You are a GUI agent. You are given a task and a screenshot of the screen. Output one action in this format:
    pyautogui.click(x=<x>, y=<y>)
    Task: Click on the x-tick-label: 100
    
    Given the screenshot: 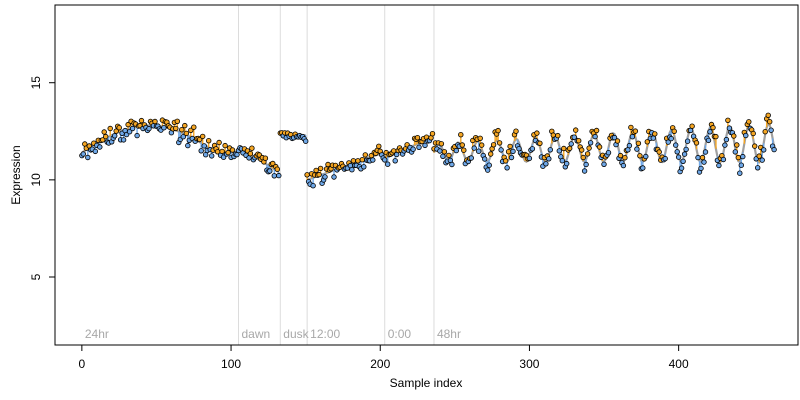 What is the action you would take?
    pyautogui.click(x=231, y=364)
    